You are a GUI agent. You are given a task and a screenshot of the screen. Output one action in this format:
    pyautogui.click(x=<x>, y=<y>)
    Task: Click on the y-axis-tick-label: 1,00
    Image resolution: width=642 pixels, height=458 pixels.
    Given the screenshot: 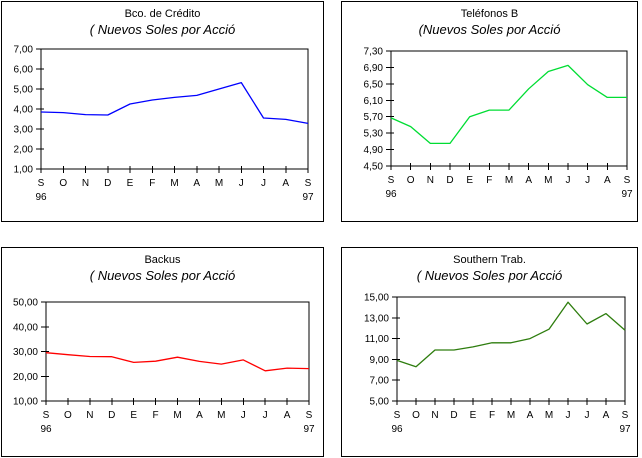 What is the action you would take?
    pyautogui.click(x=24, y=170)
    